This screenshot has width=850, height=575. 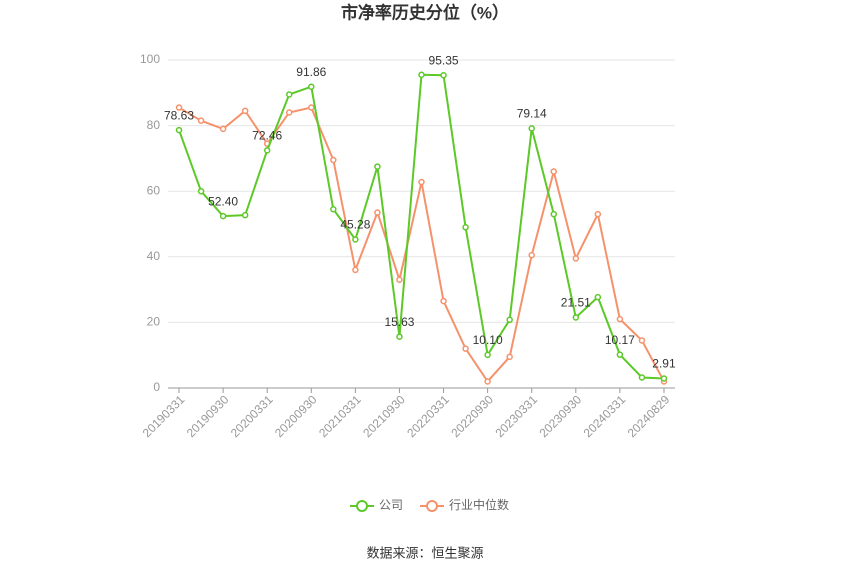 What do you see at coordinates (154, 322) in the screenshot?
I see `y-tick-label: 20` at bounding box center [154, 322].